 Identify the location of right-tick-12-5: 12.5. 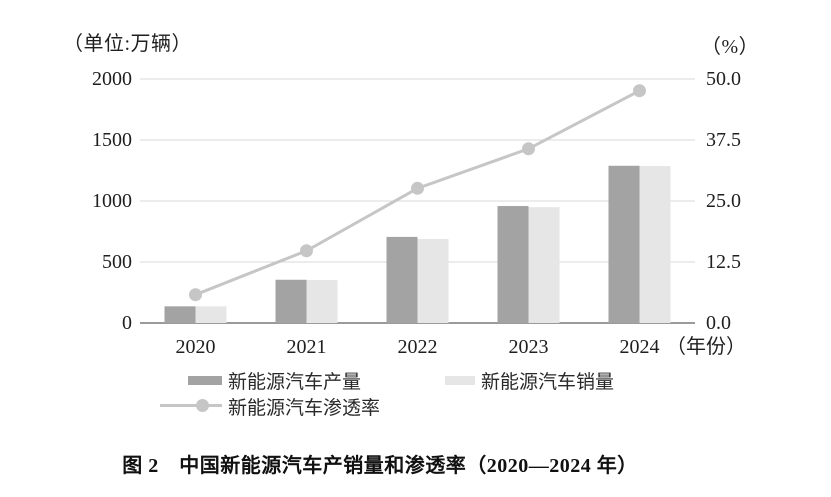
(723, 262).